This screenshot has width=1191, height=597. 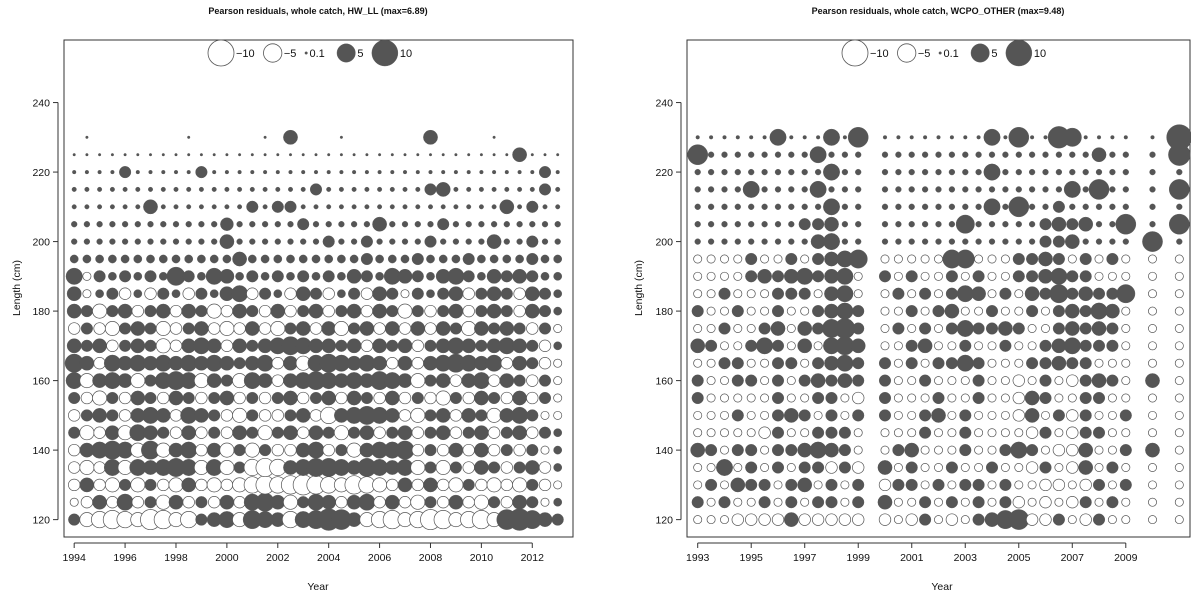 I want to click on x-tick-label: 1993, so click(x=698, y=558).